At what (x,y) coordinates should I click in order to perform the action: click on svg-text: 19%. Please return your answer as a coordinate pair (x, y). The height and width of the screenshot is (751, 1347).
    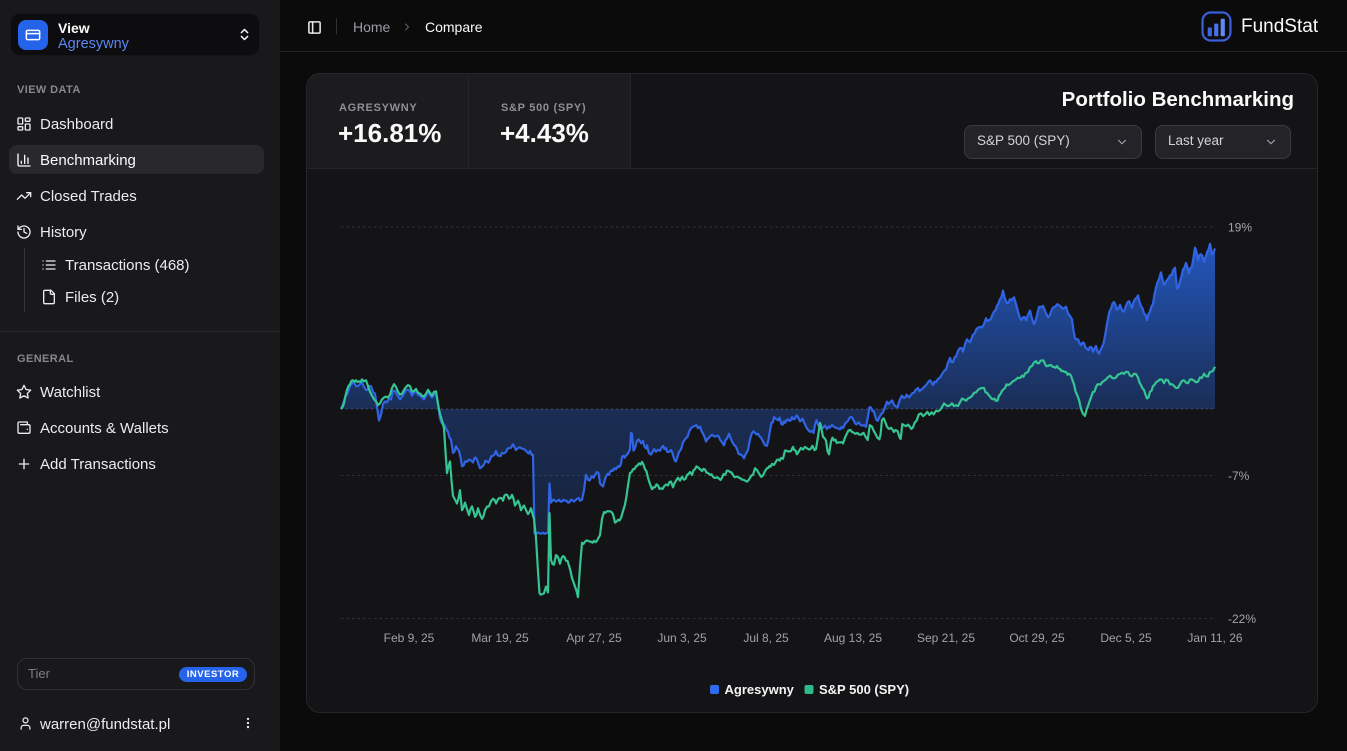
    Looking at the image, I should click on (1240, 228).